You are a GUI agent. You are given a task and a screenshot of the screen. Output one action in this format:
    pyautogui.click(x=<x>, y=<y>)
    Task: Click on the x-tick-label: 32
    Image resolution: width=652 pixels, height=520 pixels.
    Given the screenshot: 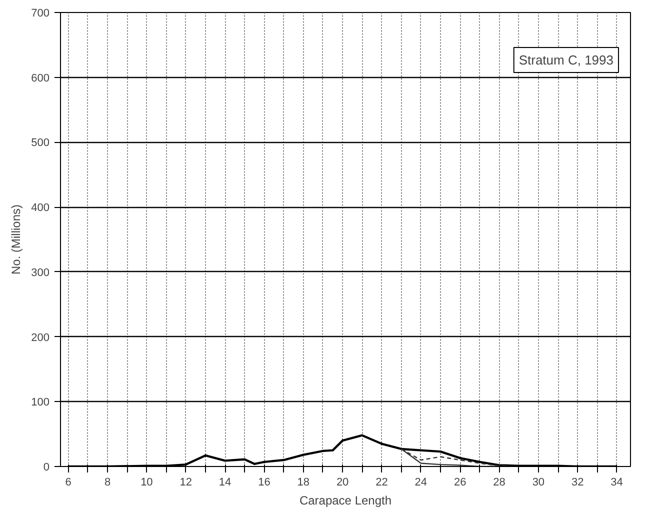 What is the action you would take?
    pyautogui.click(x=577, y=482)
    